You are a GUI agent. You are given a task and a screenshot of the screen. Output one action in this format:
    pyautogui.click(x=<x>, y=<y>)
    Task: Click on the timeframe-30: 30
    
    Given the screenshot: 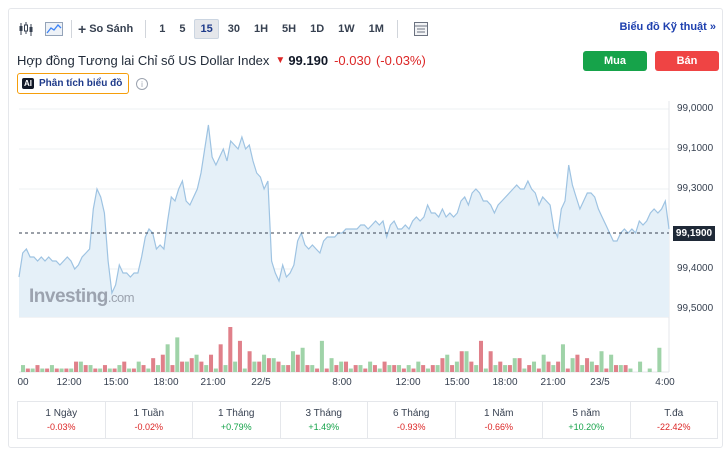 What is the action you would take?
    pyautogui.click(x=233, y=29)
    